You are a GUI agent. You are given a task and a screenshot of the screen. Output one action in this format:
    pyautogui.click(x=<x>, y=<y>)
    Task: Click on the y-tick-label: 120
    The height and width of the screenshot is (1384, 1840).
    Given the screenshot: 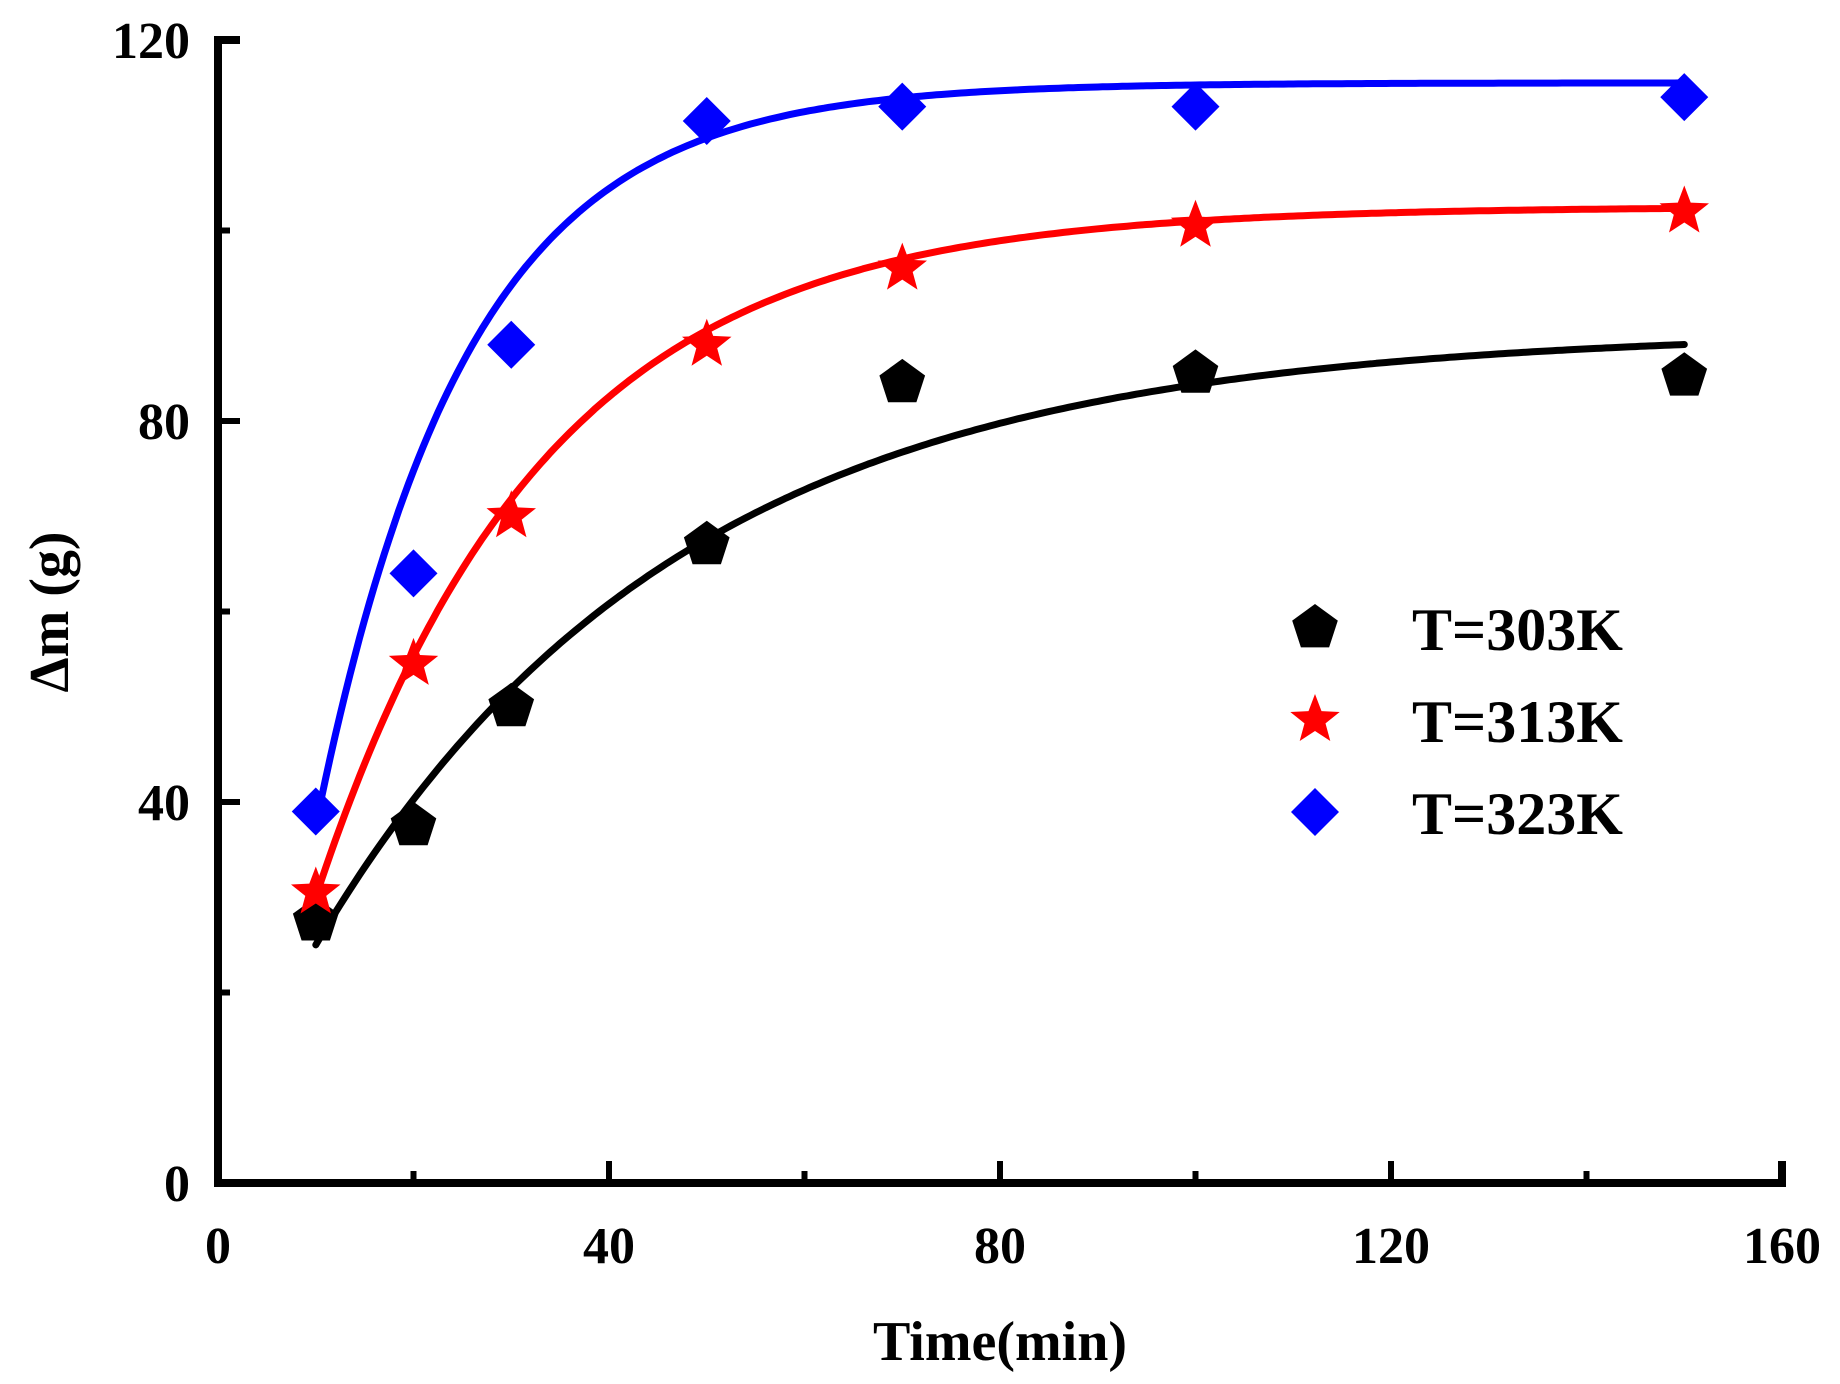 What is the action you would take?
    pyautogui.click(x=151, y=41)
    